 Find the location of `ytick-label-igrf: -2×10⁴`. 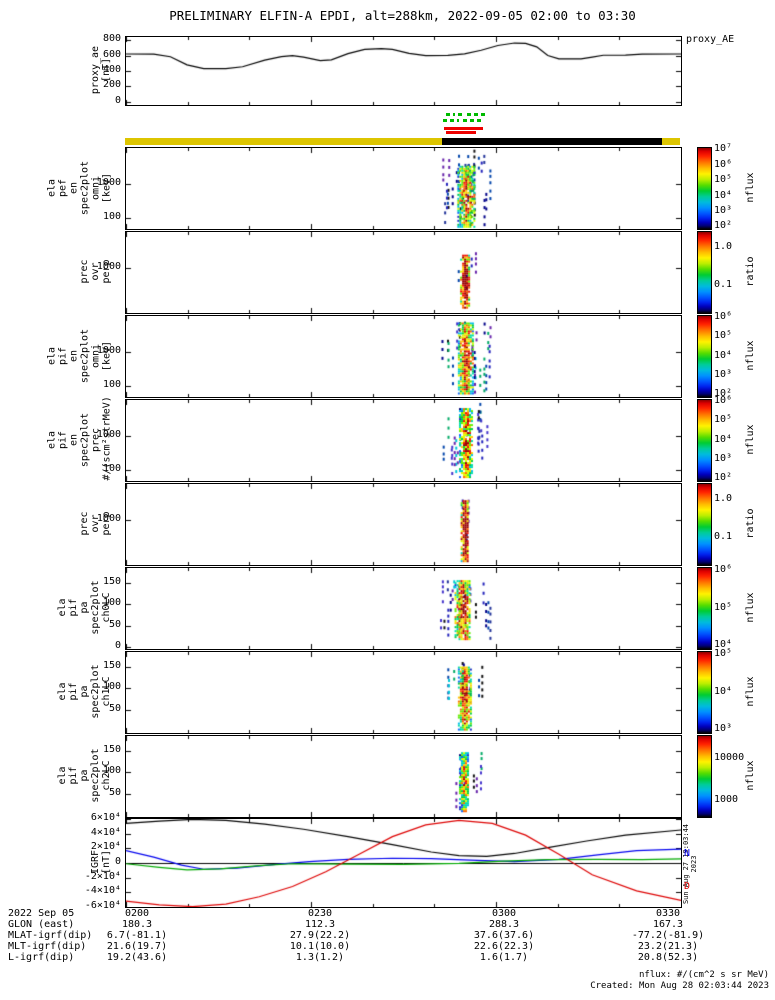

ytick-label-igrf: -2×10⁴ is located at coordinates (102, 876).